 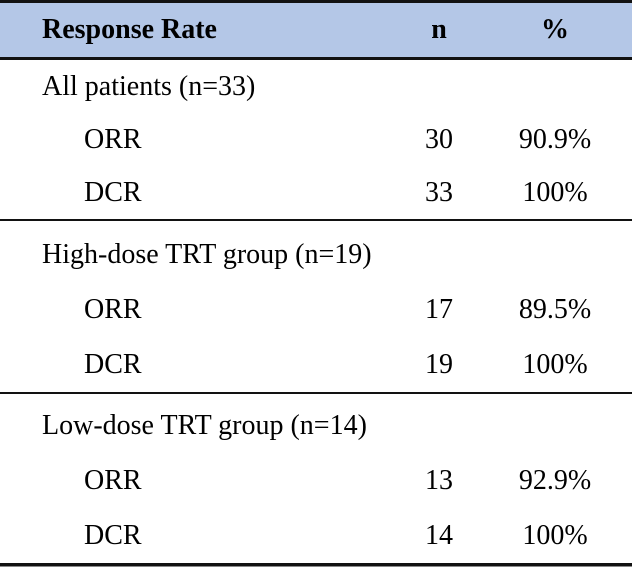 I want to click on table-row: ORR 30 90.9%, so click(x=316, y=139).